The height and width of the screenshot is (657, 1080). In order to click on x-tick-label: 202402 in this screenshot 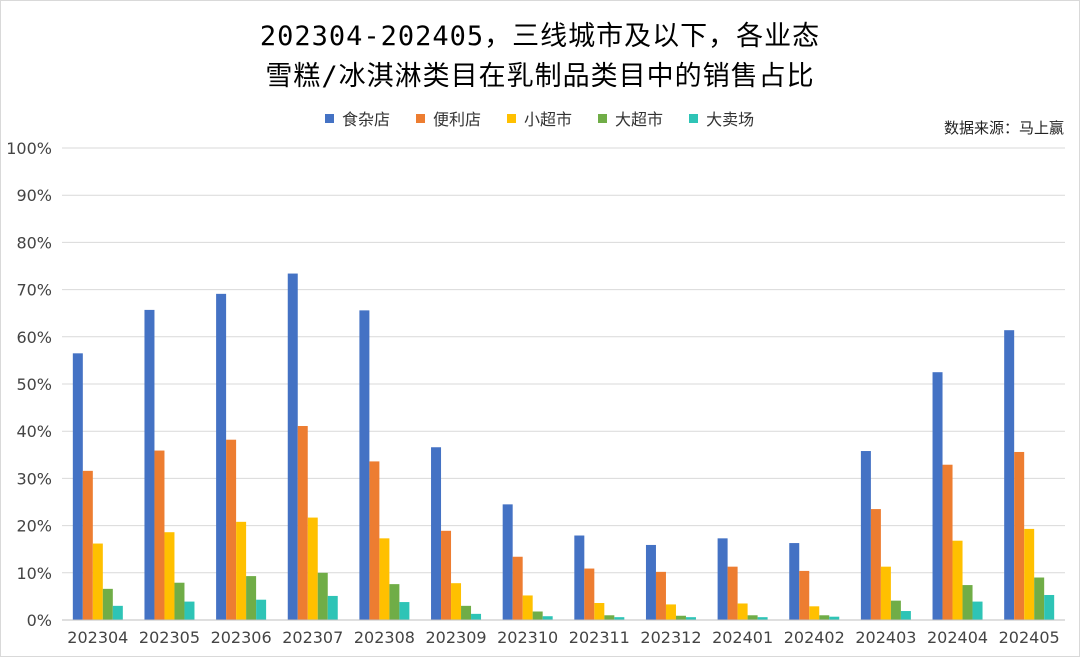, I will do `click(814, 637)`.